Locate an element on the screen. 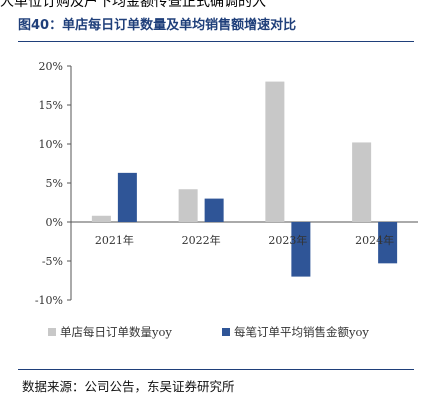  y-tick-label: 15% is located at coordinates (51, 105).